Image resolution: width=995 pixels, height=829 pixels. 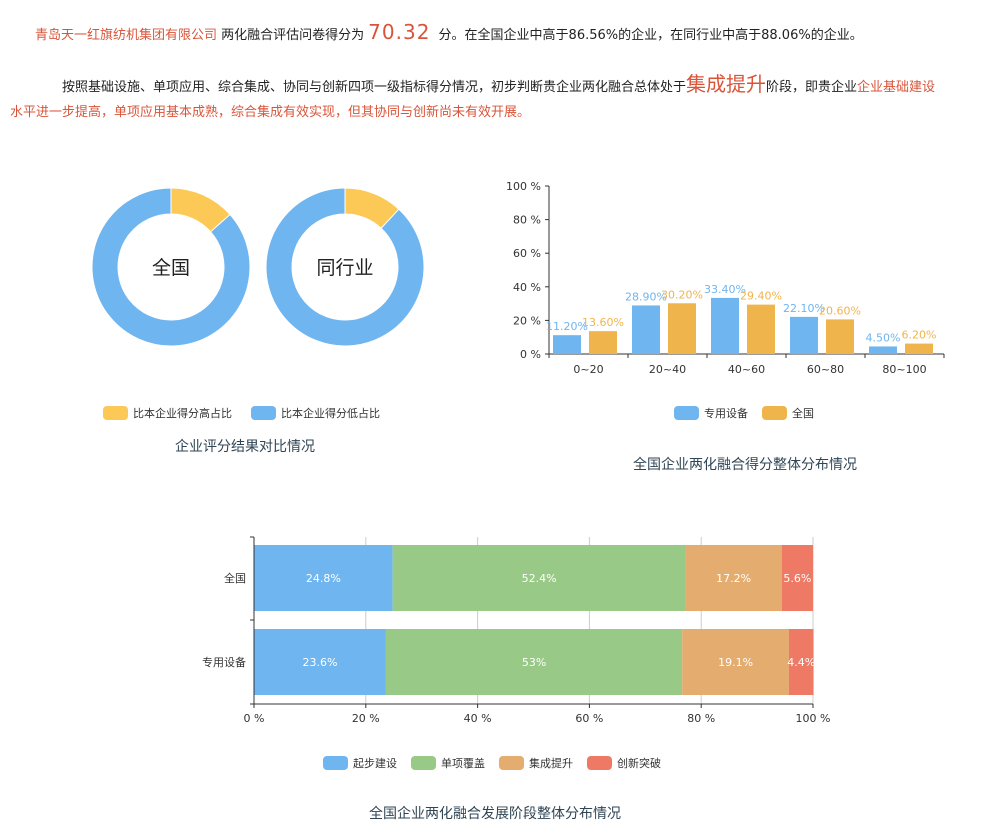 I want to click on score-value: 70.32, so click(x=399, y=32).